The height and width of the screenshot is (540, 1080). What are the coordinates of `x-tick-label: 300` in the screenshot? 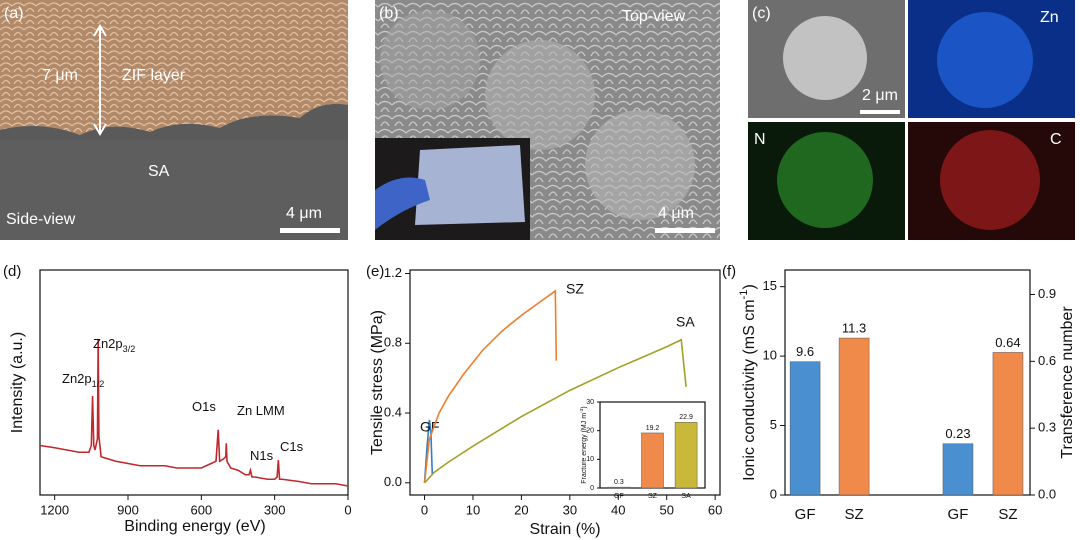 It's located at (275, 509).